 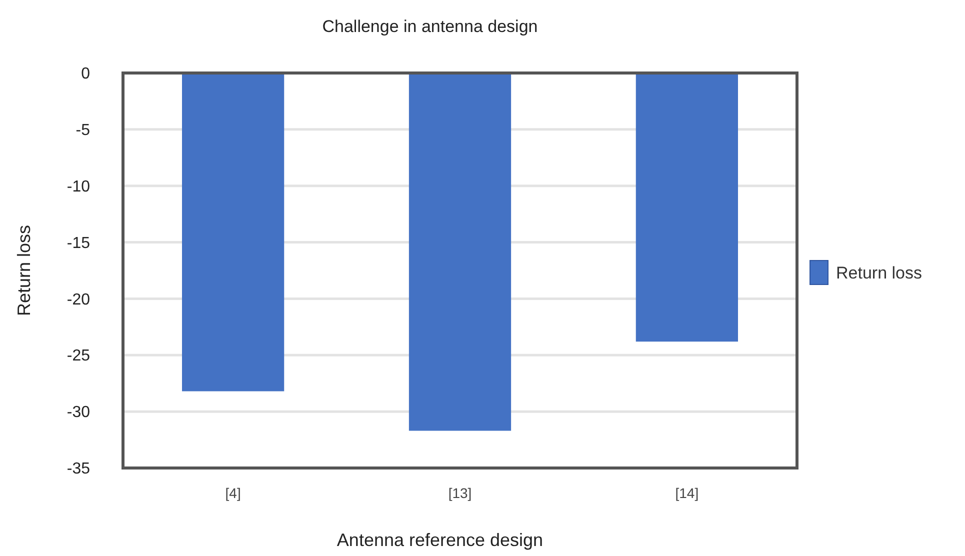 What do you see at coordinates (440, 540) in the screenshot?
I see `x-axis-title: Antenna reference design` at bounding box center [440, 540].